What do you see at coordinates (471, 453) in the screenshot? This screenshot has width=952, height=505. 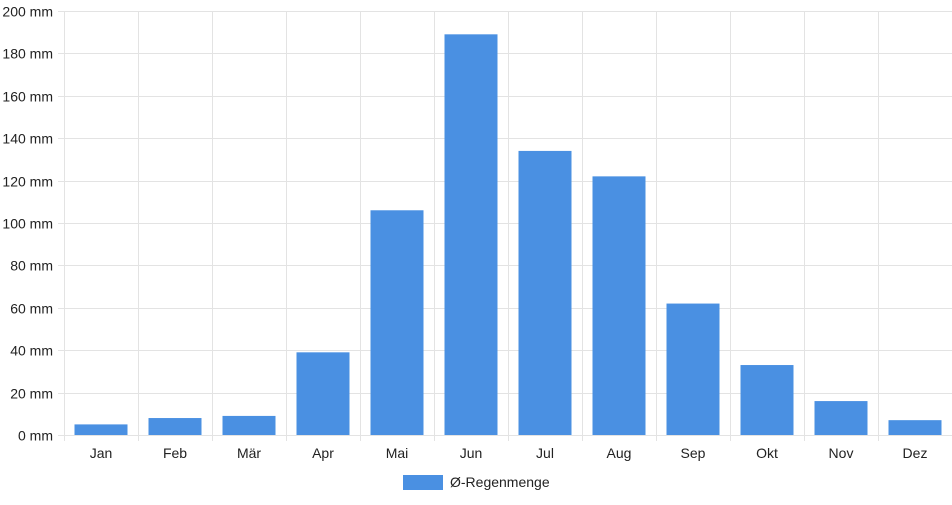 I see `x-tick-label: Jun` at bounding box center [471, 453].